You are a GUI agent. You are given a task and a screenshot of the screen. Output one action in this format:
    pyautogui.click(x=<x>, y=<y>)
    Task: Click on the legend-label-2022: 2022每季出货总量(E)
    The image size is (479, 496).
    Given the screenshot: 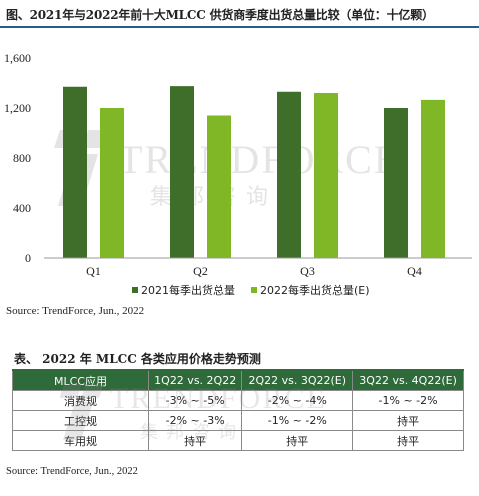 What is the action you would take?
    pyautogui.click(x=315, y=290)
    